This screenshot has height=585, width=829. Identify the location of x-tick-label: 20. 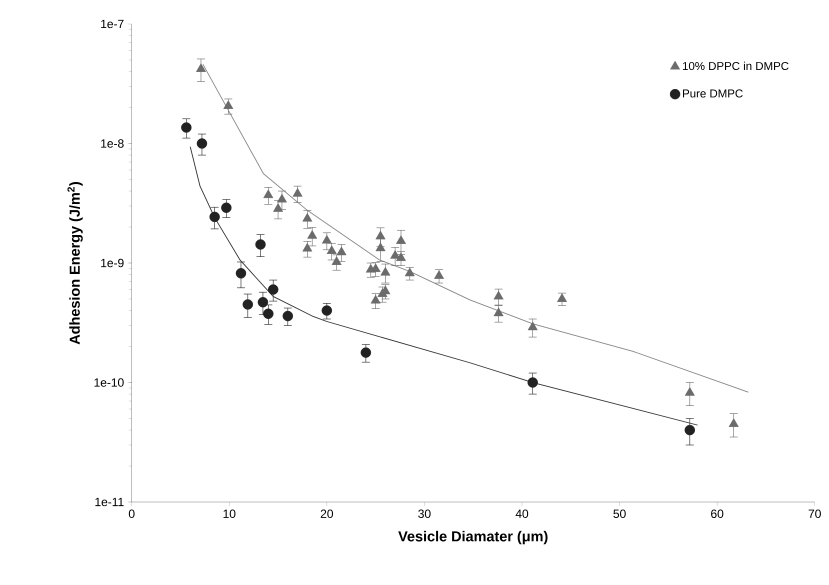
(327, 514).